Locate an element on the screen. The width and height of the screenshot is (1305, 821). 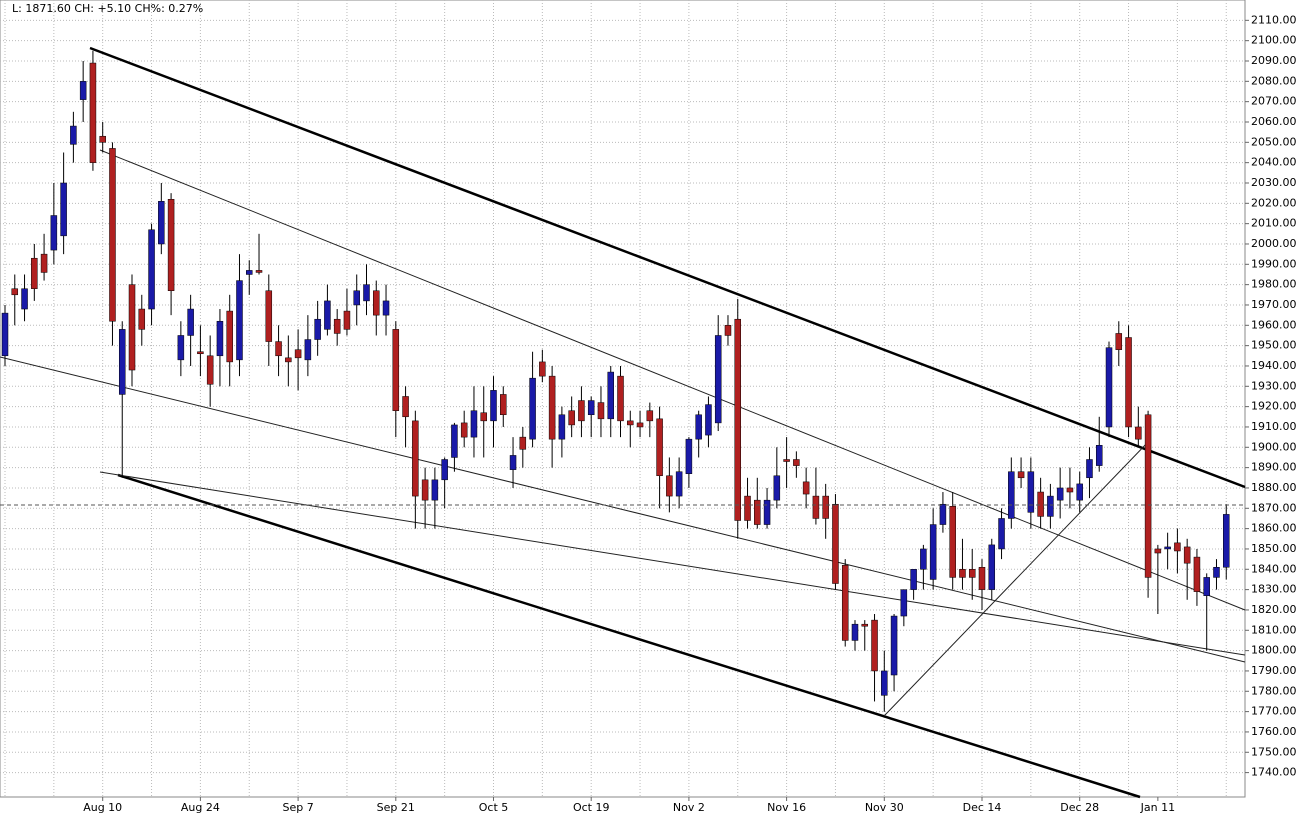
y-tick-label: 2080.00 is located at coordinates (1274, 80).